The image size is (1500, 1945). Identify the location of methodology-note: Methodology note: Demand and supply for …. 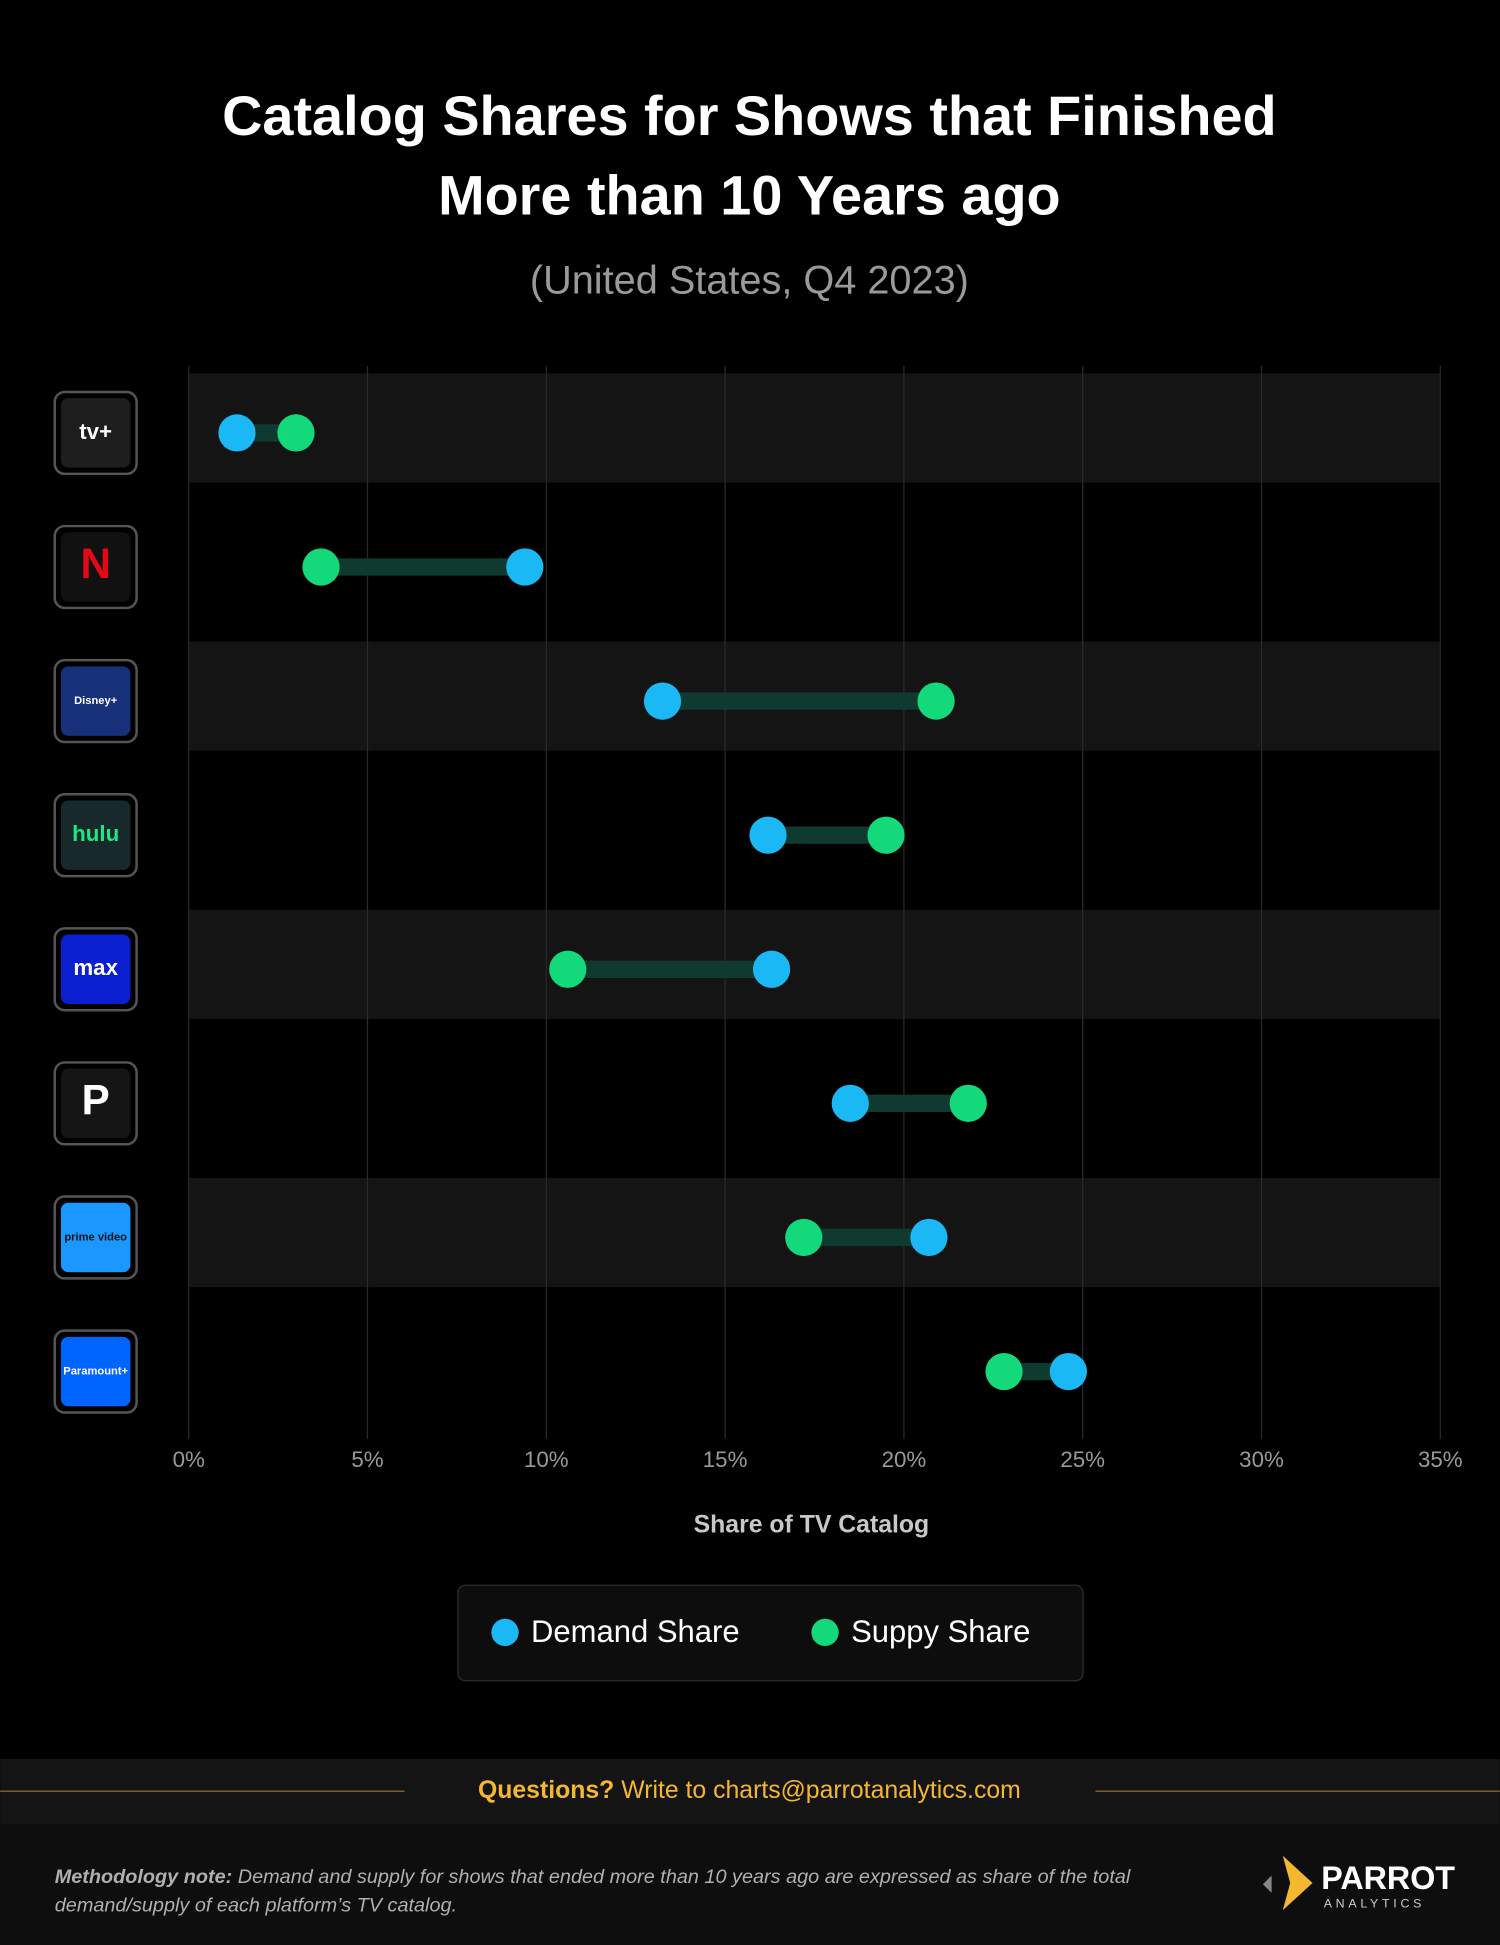
(644, 1891).